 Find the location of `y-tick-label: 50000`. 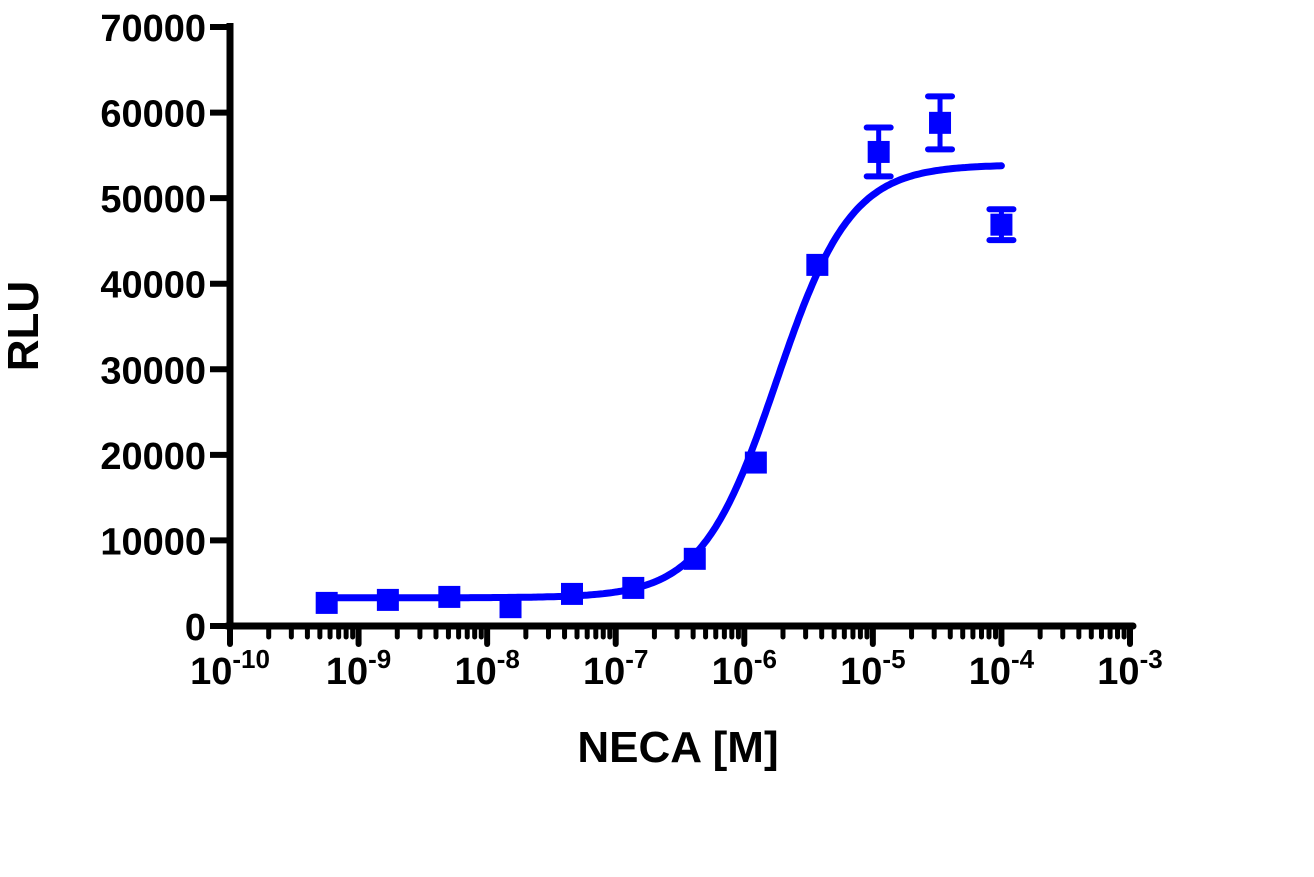

y-tick-label: 50000 is located at coordinates (153, 200).